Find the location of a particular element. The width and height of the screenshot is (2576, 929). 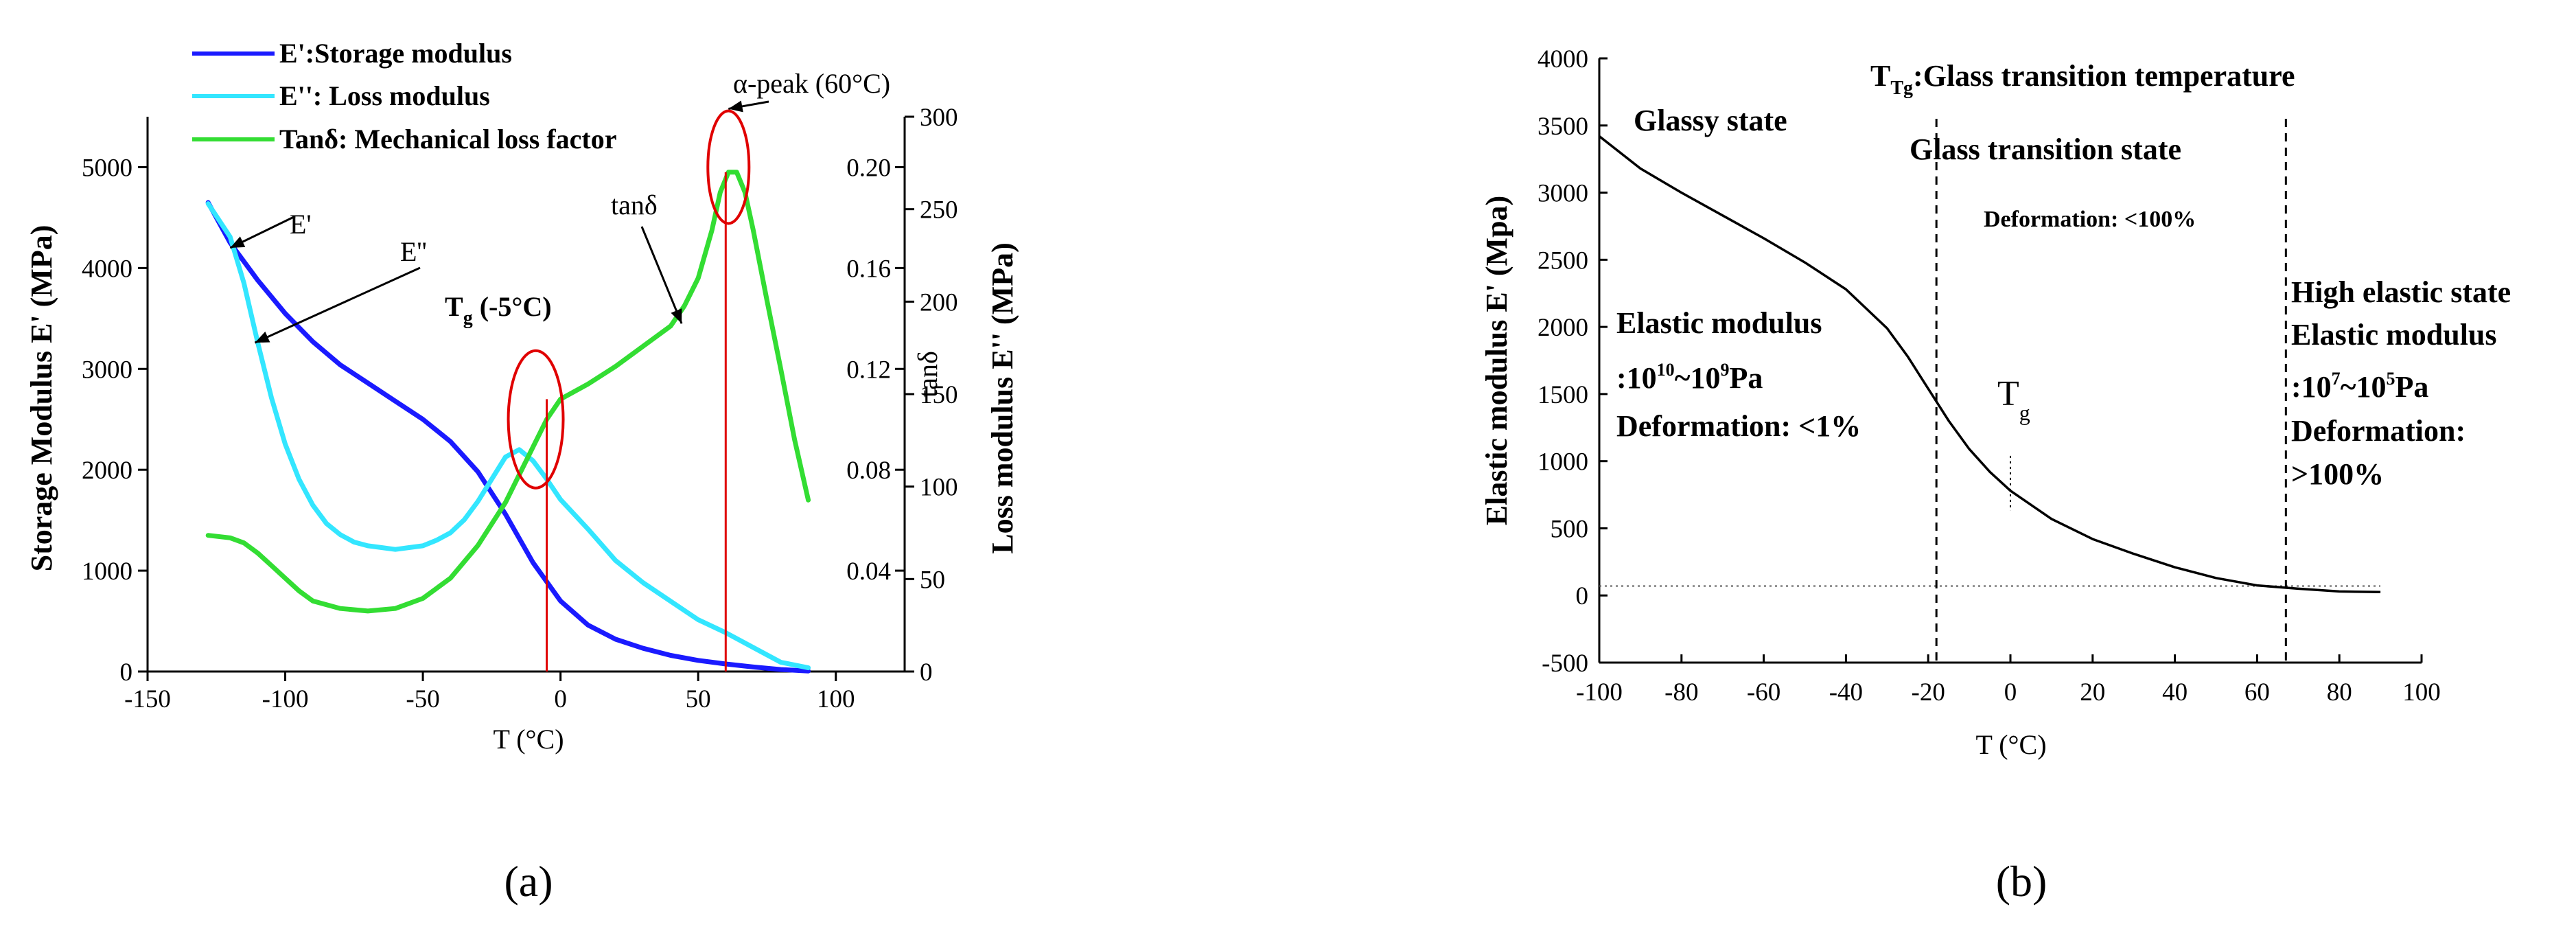

y-tick-label-b: 1000 is located at coordinates (1563, 463).